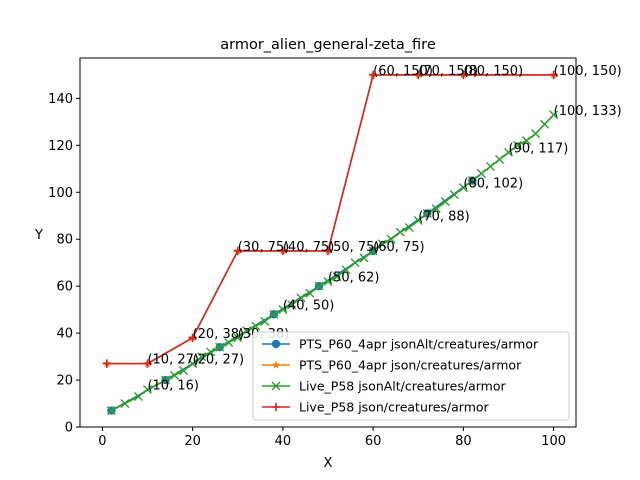 The width and height of the screenshot is (640, 480). I want to click on y-tick-label: 100, so click(60, 193).